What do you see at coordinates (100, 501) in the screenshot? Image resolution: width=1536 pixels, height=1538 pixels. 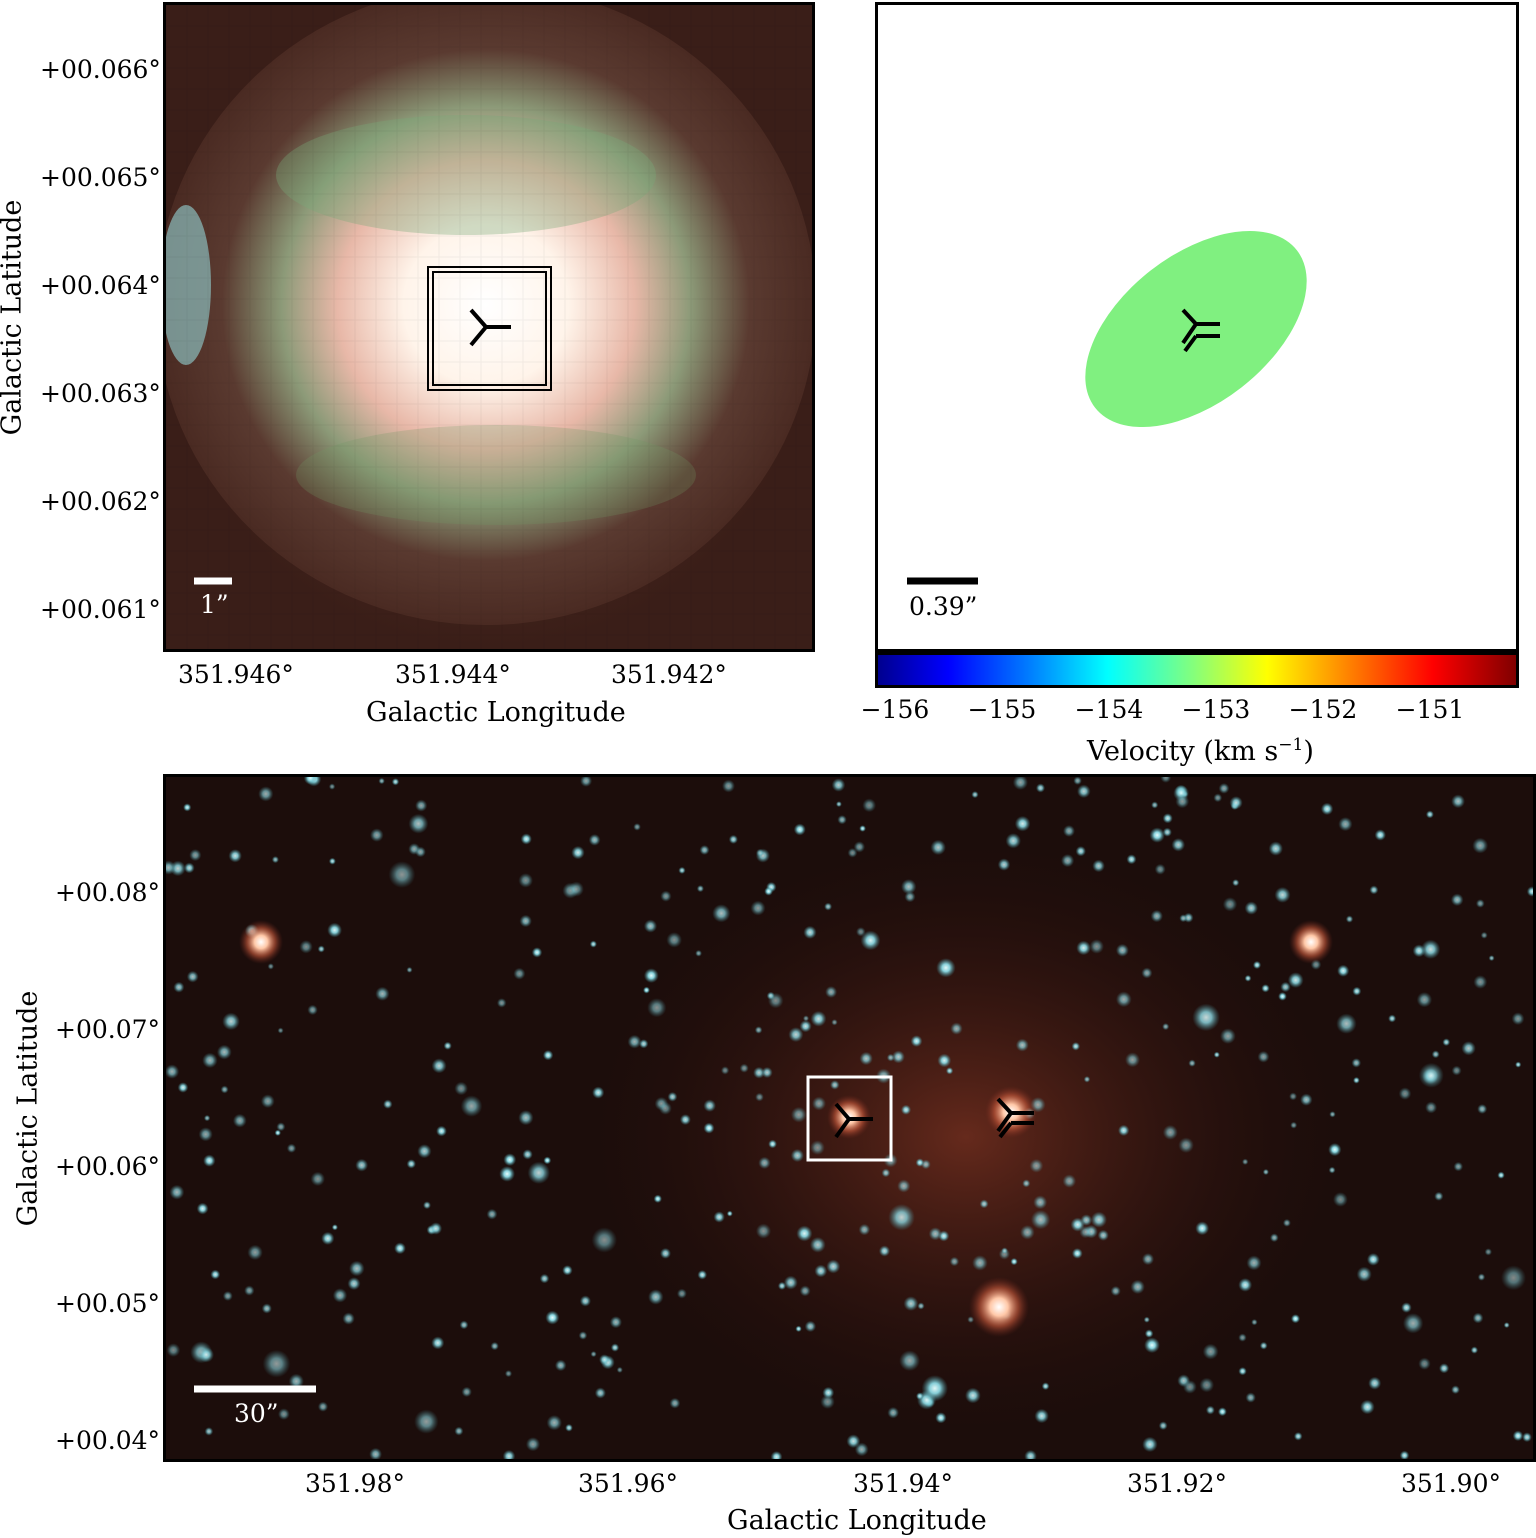 I see `y-tick-label: +00.062°` at bounding box center [100, 501].